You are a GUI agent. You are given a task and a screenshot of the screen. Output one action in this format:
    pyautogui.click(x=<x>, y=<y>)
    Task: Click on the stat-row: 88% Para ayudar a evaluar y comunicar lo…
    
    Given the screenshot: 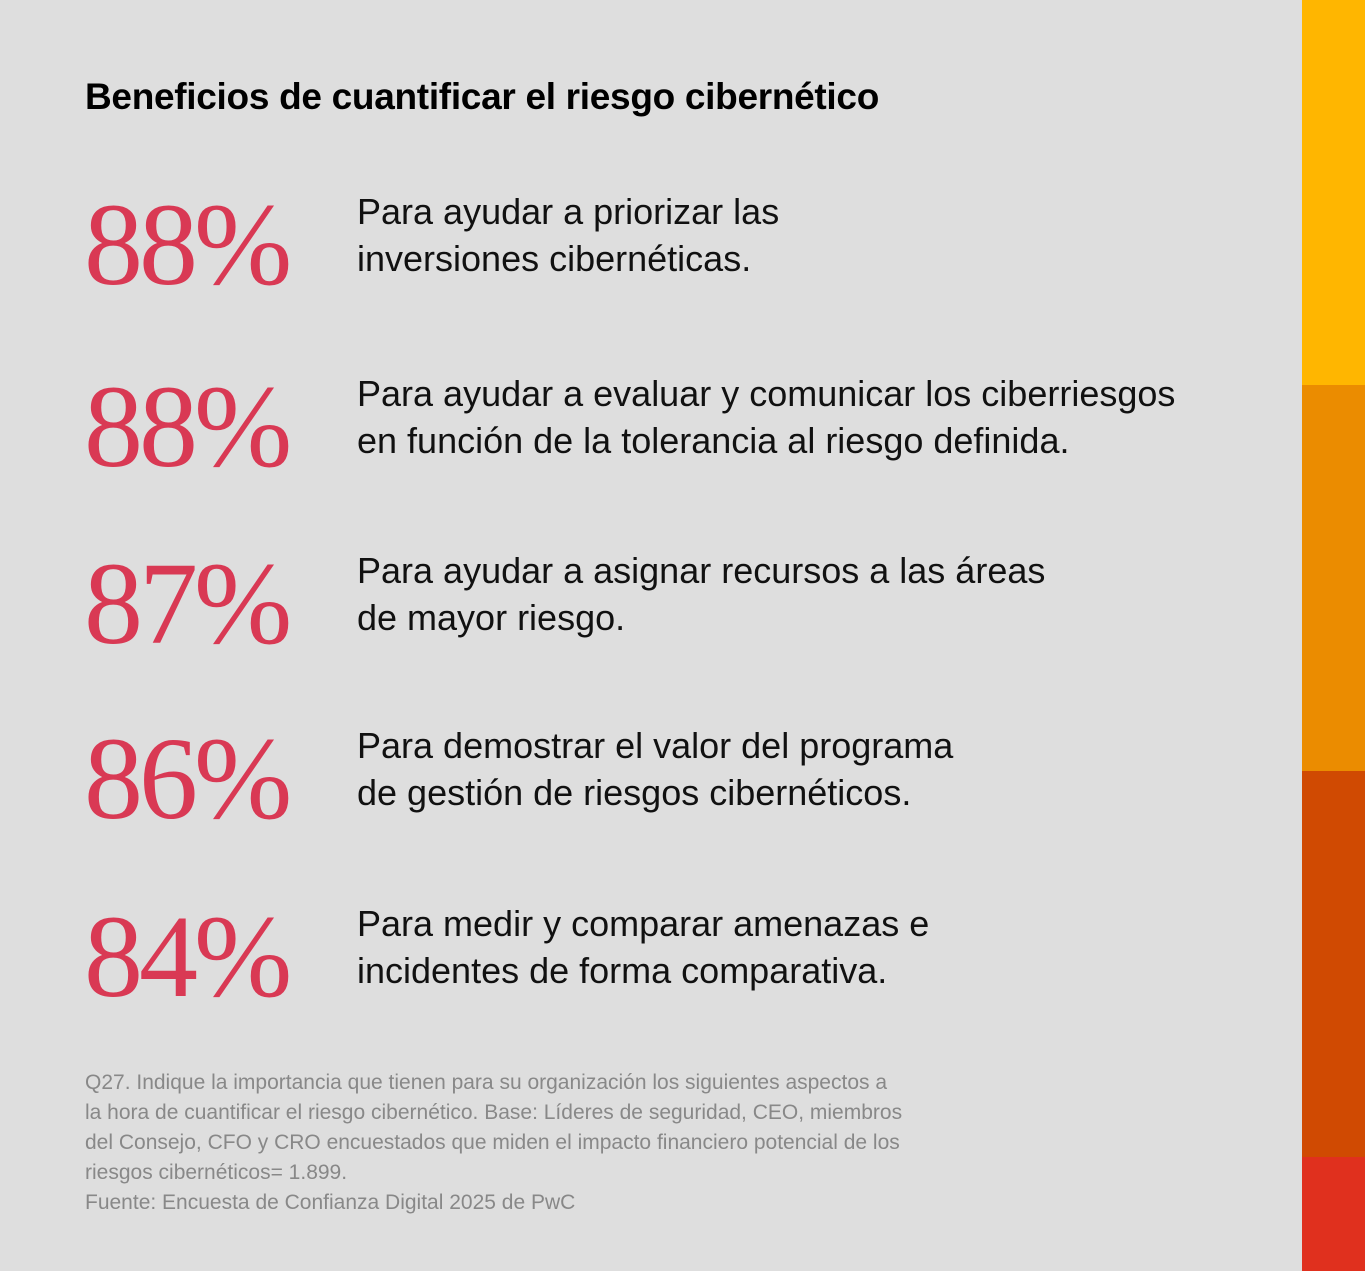 What is the action you would take?
    pyautogui.click(x=684, y=428)
    